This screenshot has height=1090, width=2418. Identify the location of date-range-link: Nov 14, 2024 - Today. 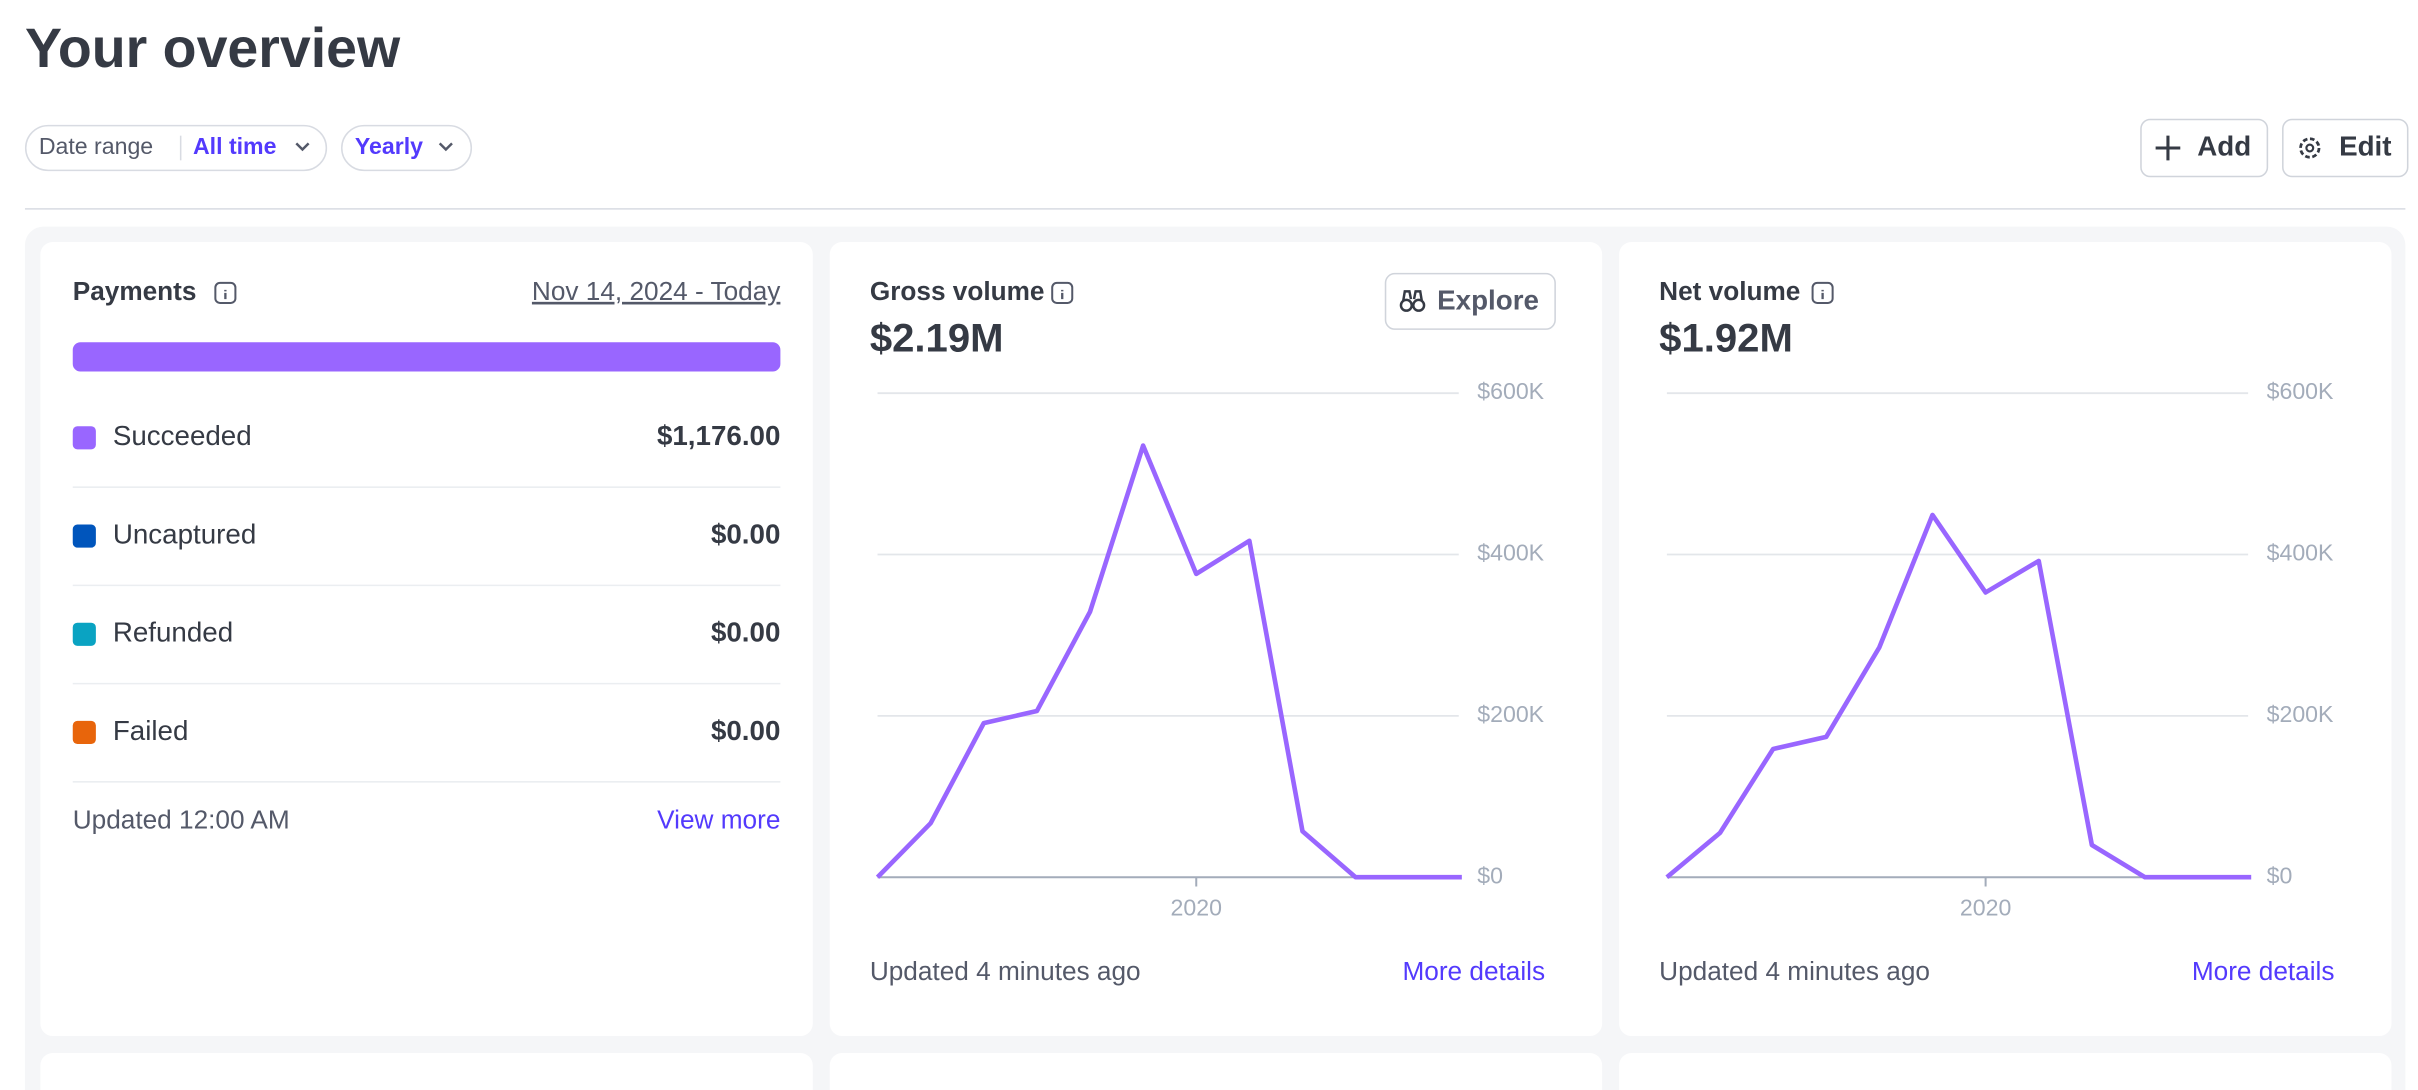
(656, 291).